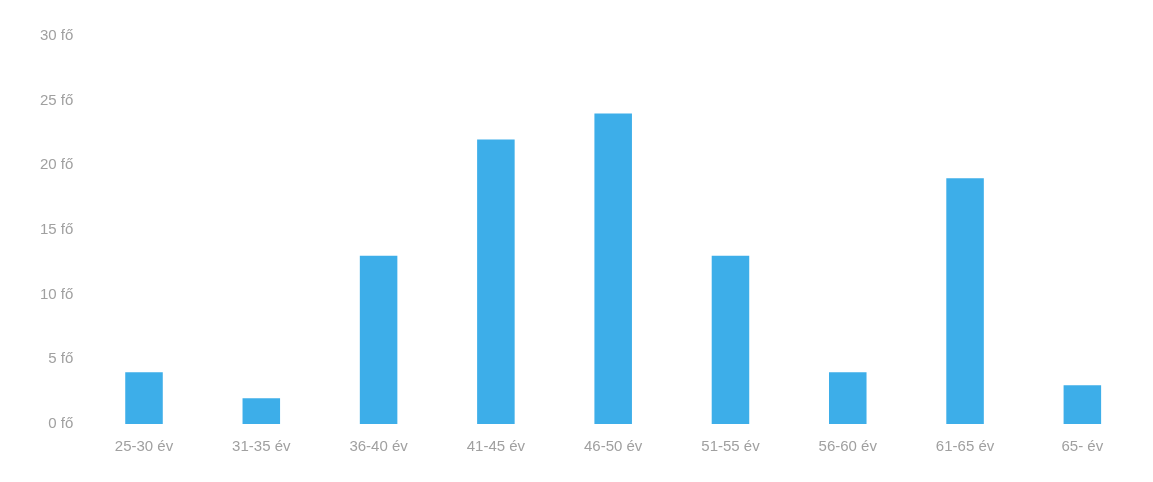  What do you see at coordinates (731, 446) in the screenshot?
I see `x-tick-label: 51-55 év` at bounding box center [731, 446].